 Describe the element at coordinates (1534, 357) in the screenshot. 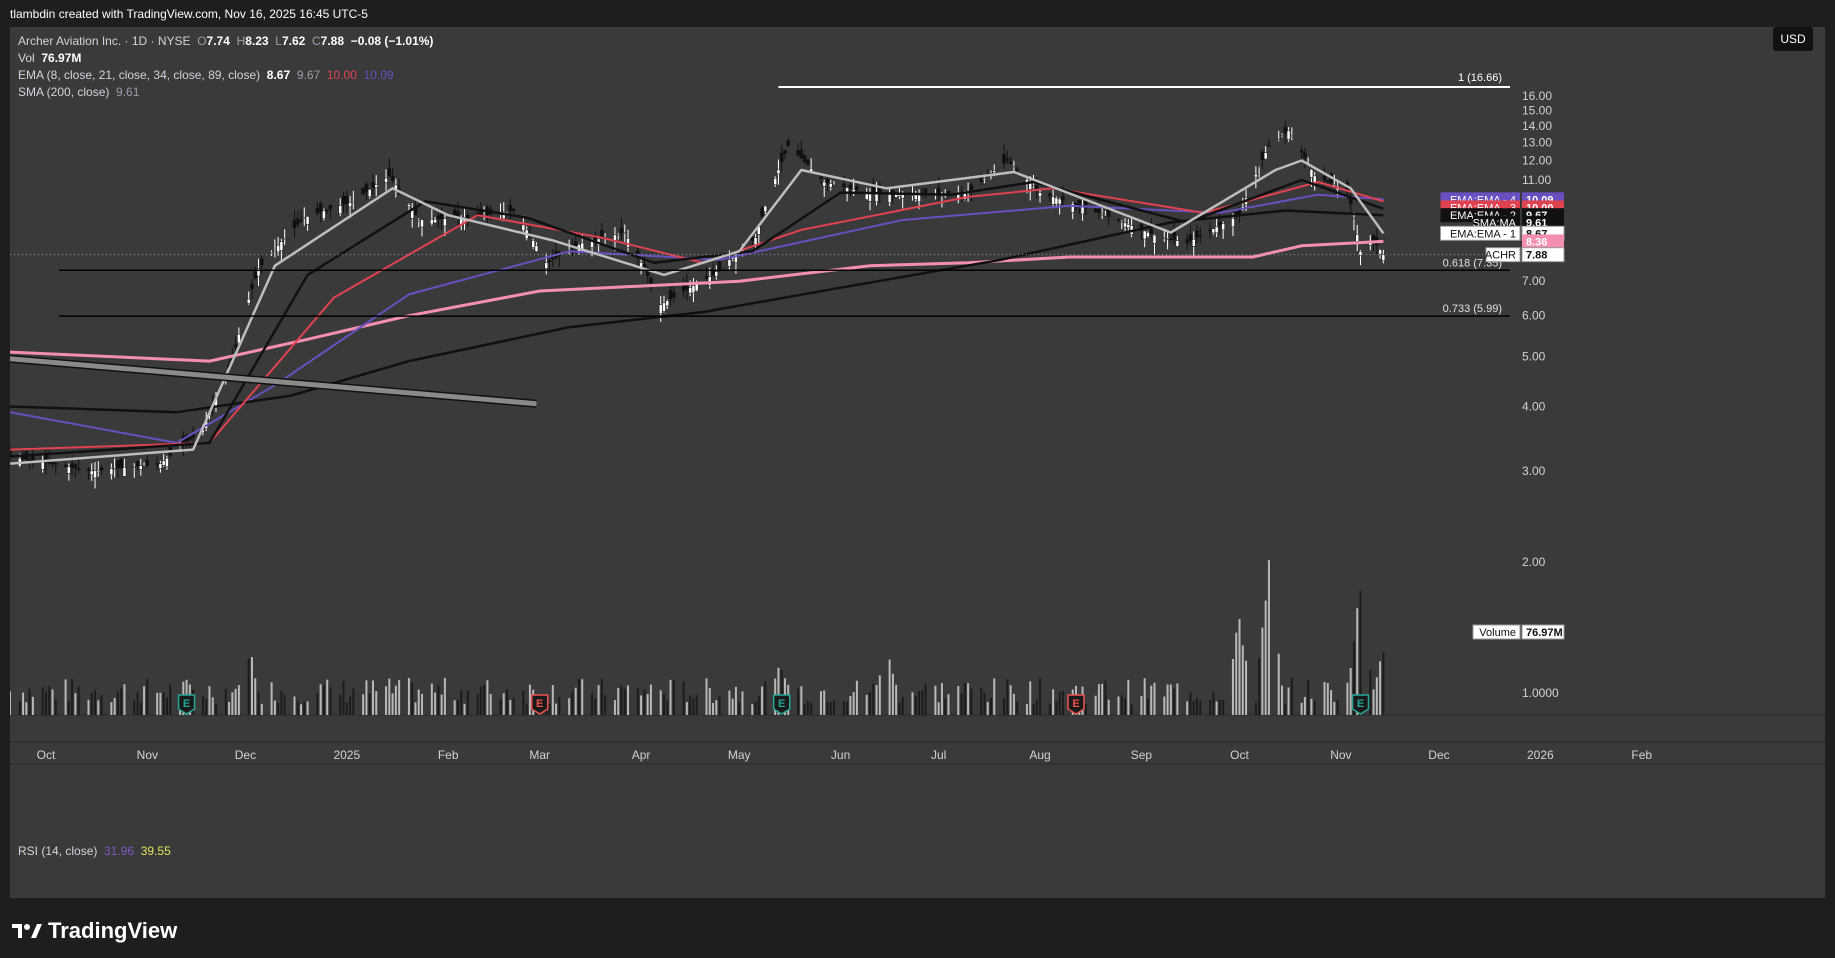

I see `y-tick-label: 5.00` at that location.